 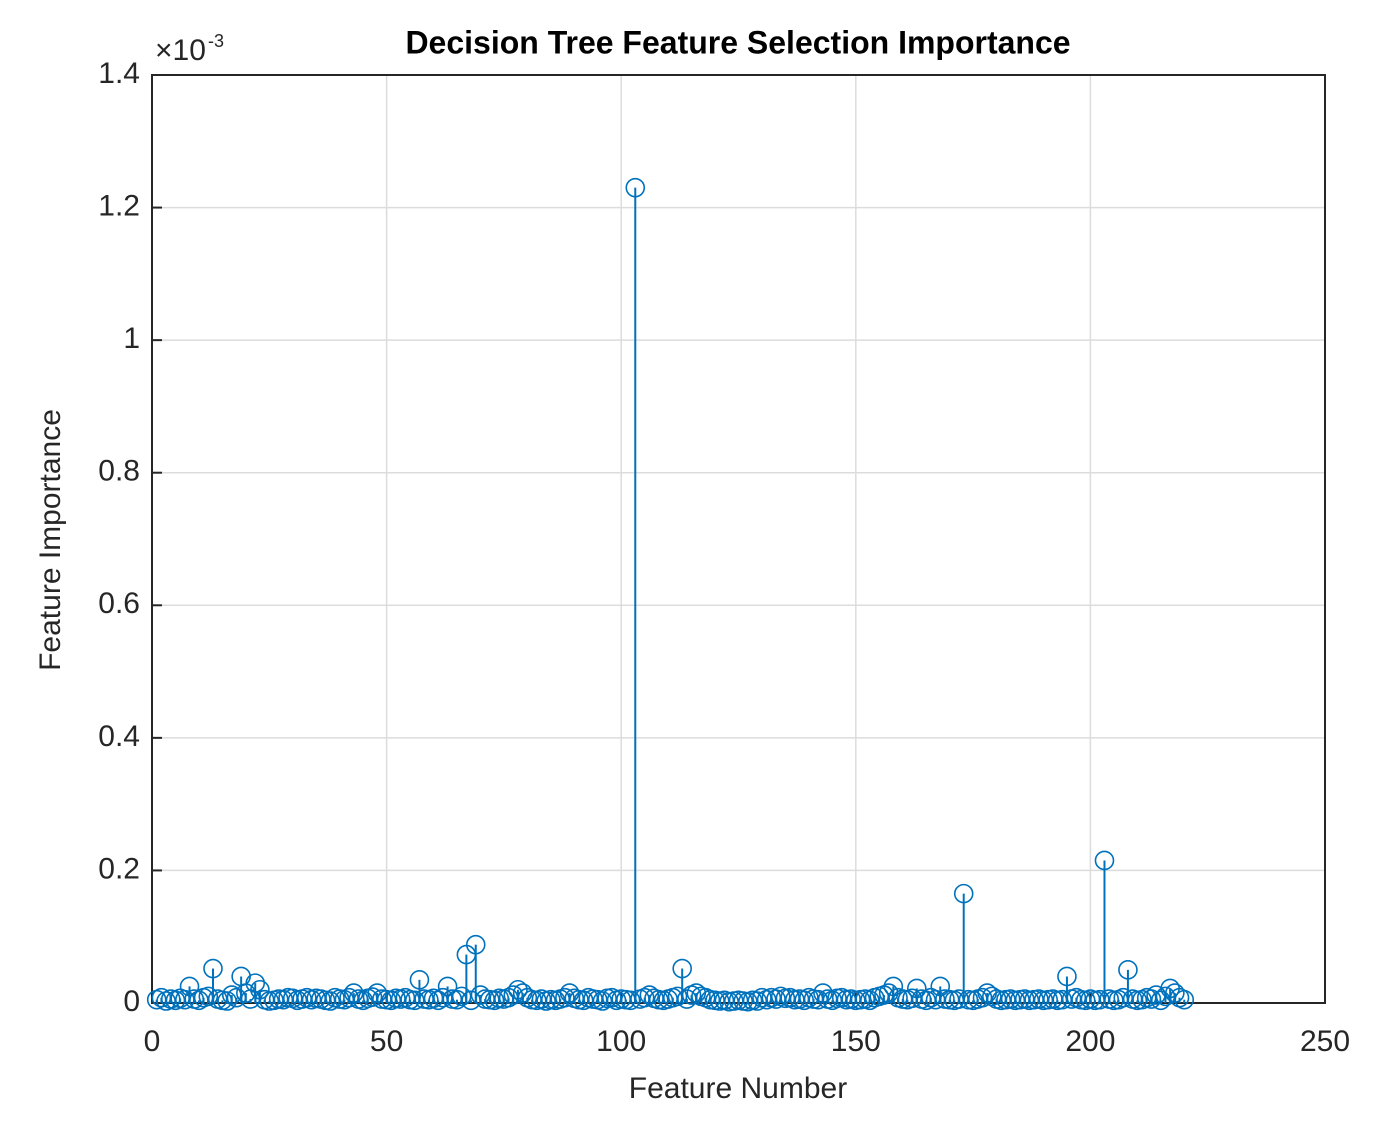 What do you see at coordinates (119, 73) in the screenshot?
I see `y-tick-label: 1.4` at bounding box center [119, 73].